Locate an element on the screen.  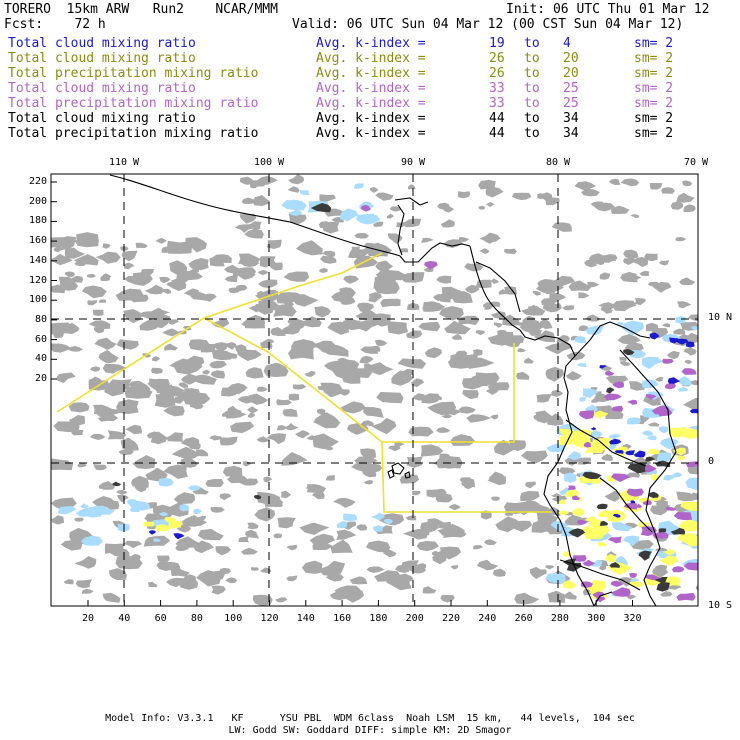
y-tick-label: 80 is located at coordinates (40, 319).